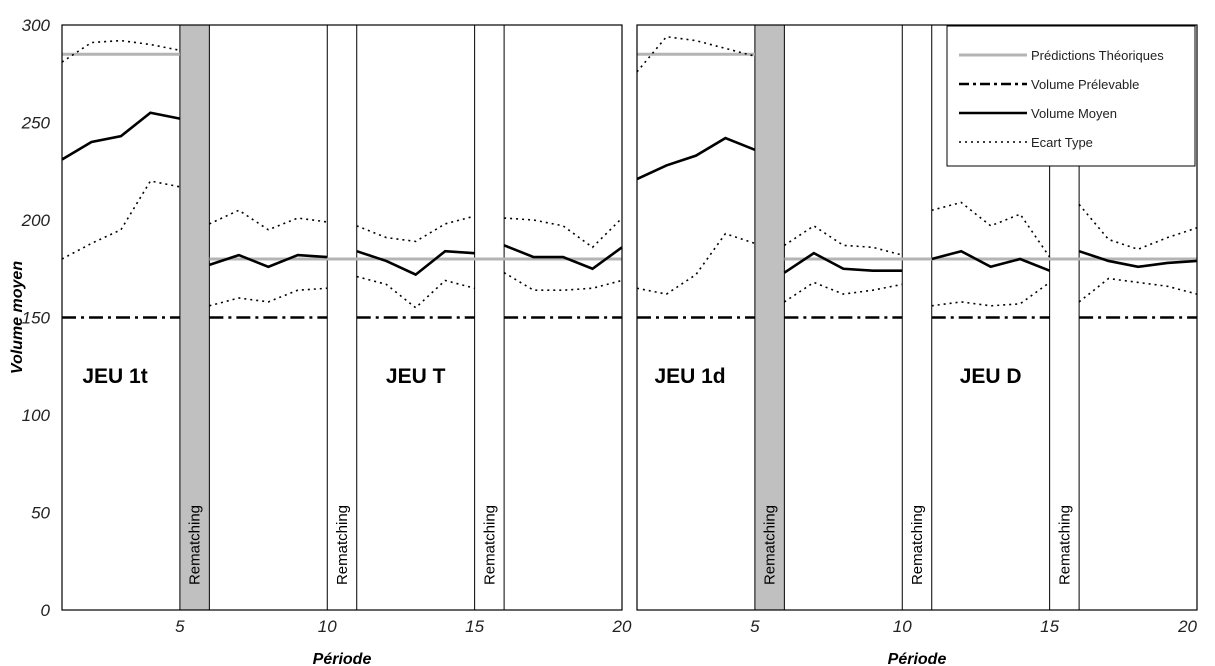  Describe the element at coordinates (40, 513) in the screenshot. I see `y-tick-label: 50` at that location.